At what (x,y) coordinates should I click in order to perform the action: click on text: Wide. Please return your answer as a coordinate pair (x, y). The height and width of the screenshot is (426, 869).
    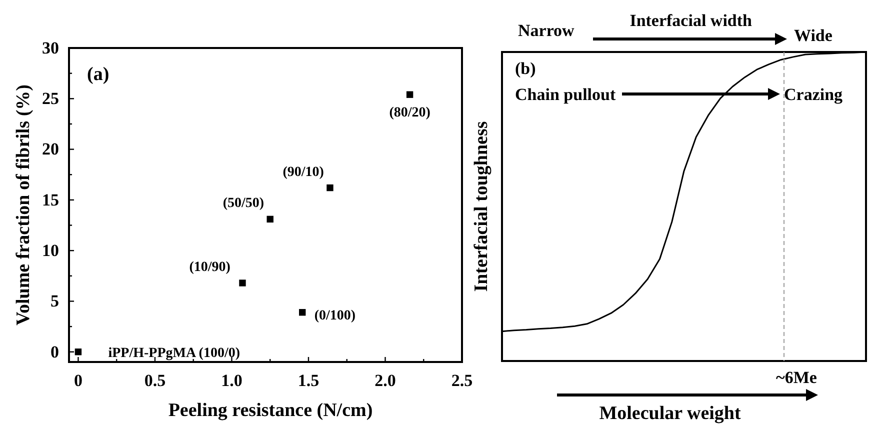
    Looking at the image, I should click on (813, 35).